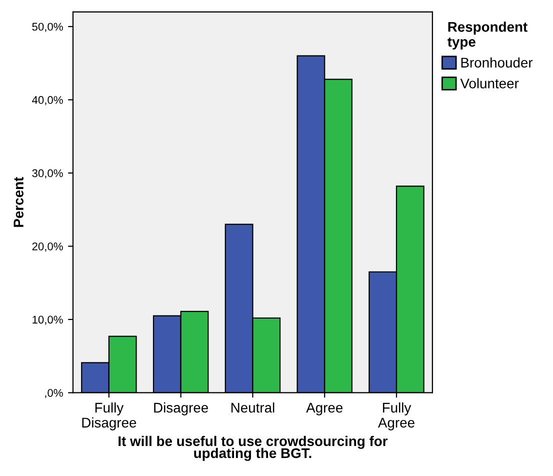 The height and width of the screenshot is (476, 553). What do you see at coordinates (47, 320) in the screenshot?
I see `y-tick-label: 10,0%` at bounding box center [47, 320].